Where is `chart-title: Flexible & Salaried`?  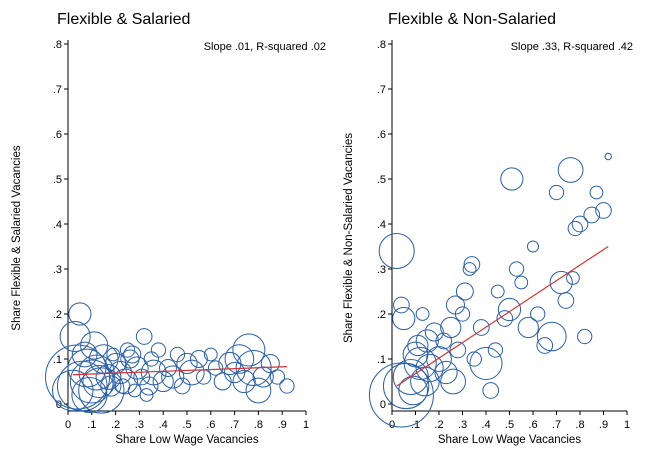 chart-title: Flexible & Salaried is located at coordinates (123, 19).